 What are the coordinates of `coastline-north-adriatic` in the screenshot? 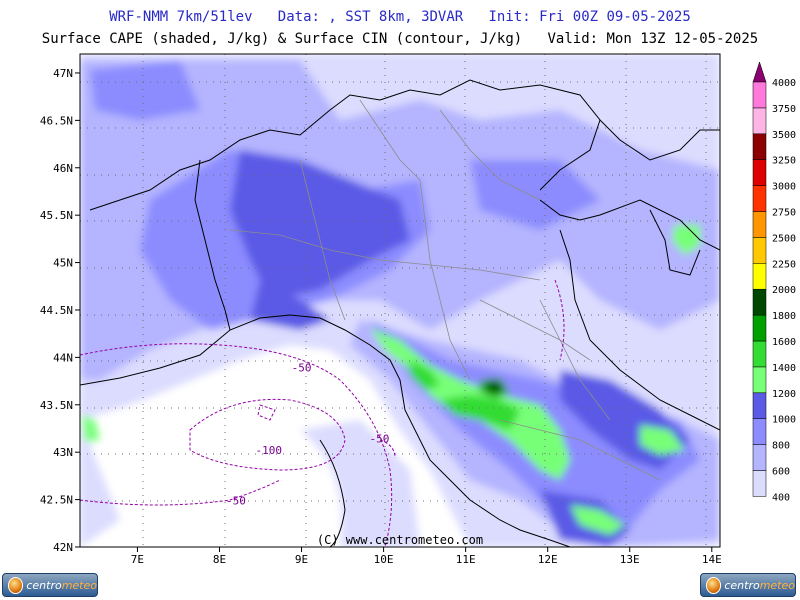 It's located at (629, 225).